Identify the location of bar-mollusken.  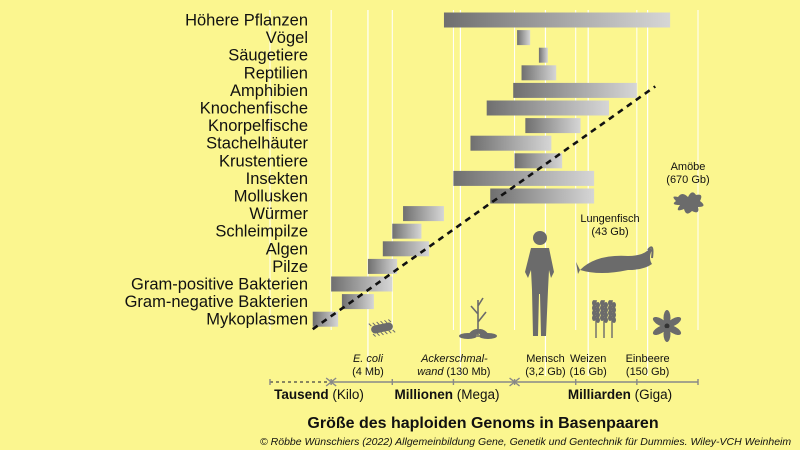
(542, 196).